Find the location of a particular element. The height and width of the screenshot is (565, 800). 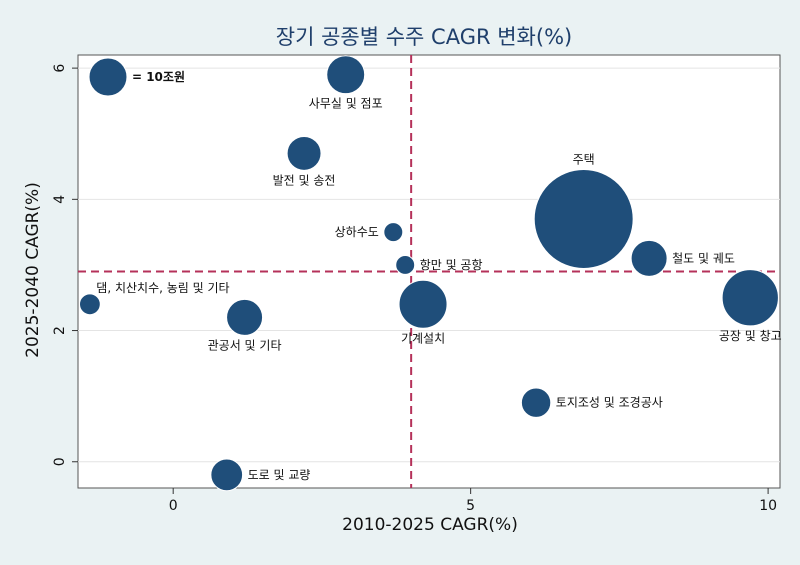

bubble-label: 공장 및 창고 is located at coordinates (750, 336).